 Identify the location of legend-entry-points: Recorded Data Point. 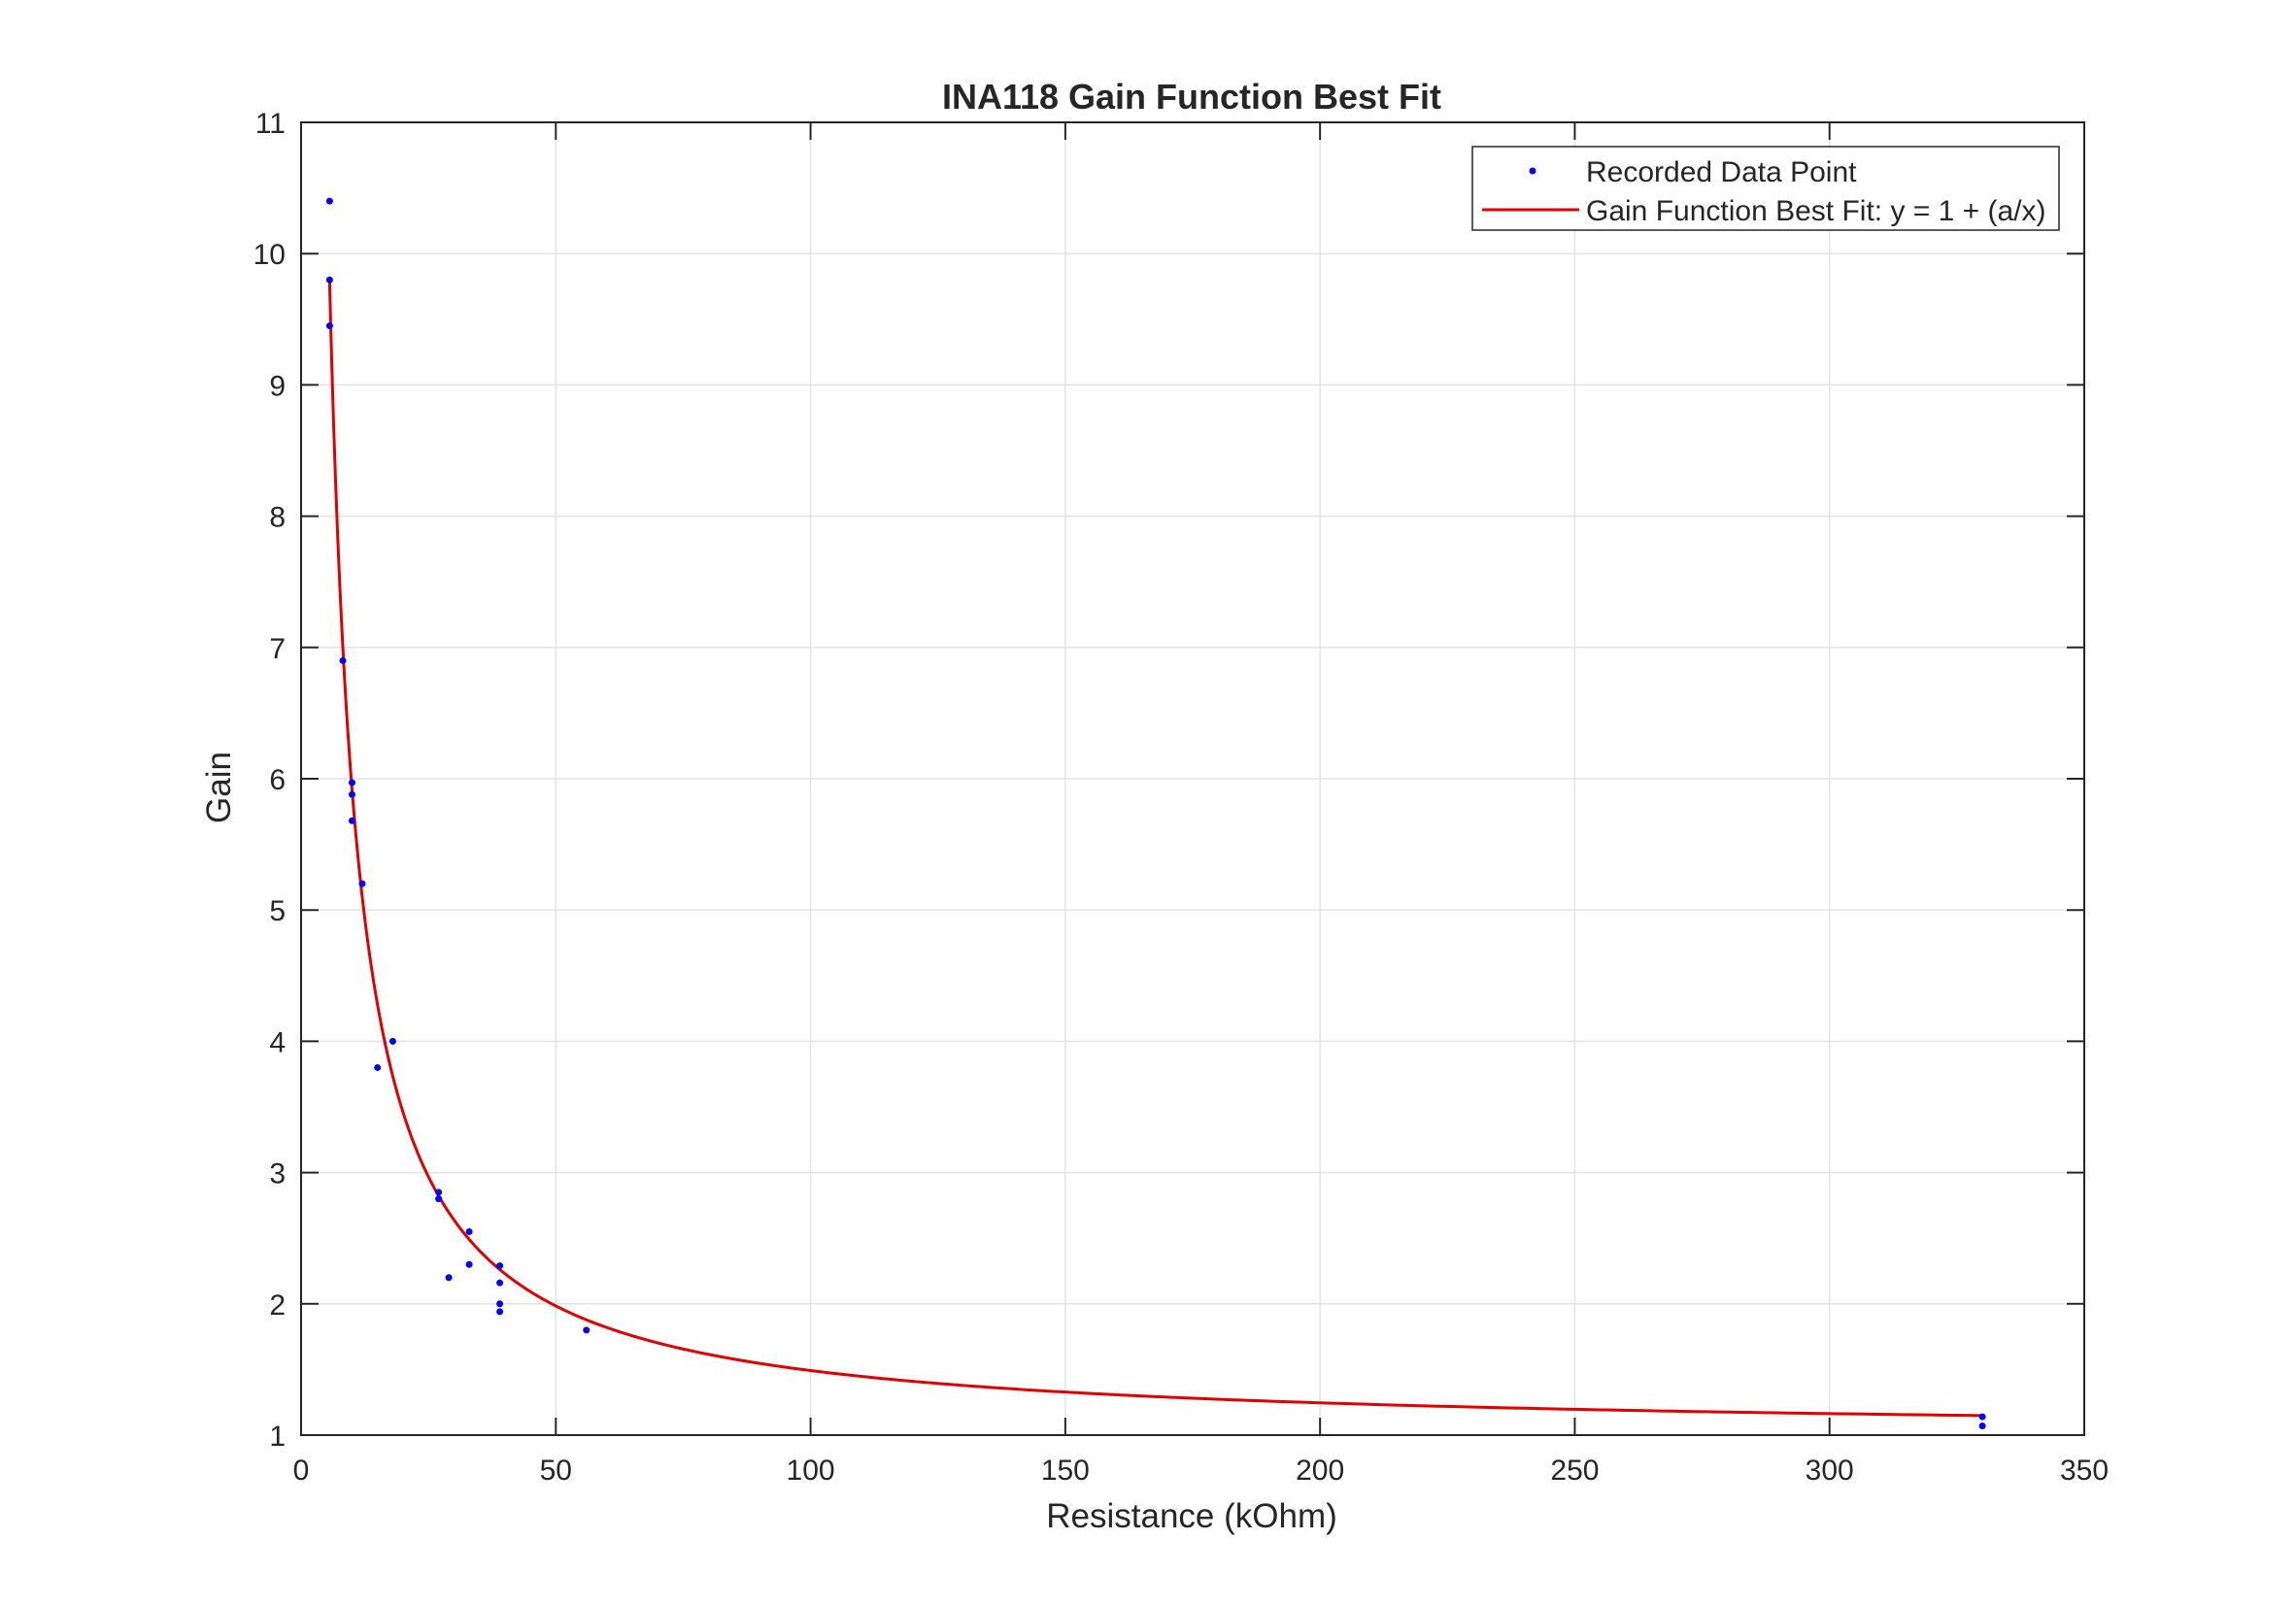
(1722, 172).